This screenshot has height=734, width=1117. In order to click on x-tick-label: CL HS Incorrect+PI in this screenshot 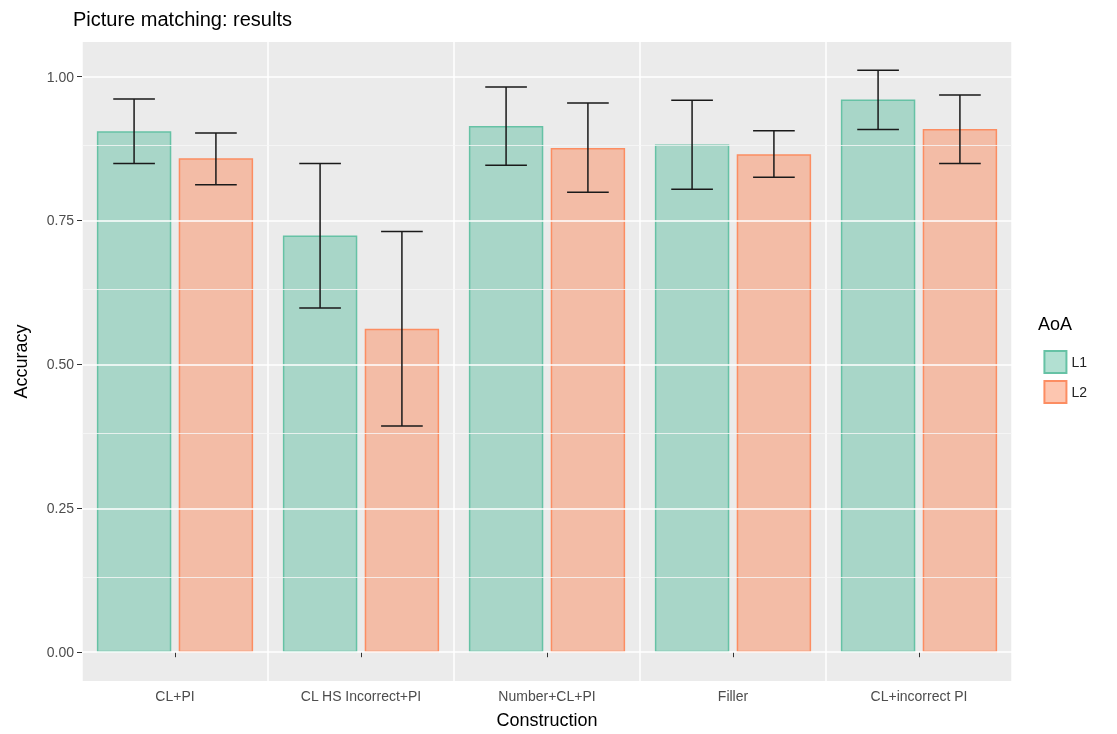, I will do `click(361, 696)`.